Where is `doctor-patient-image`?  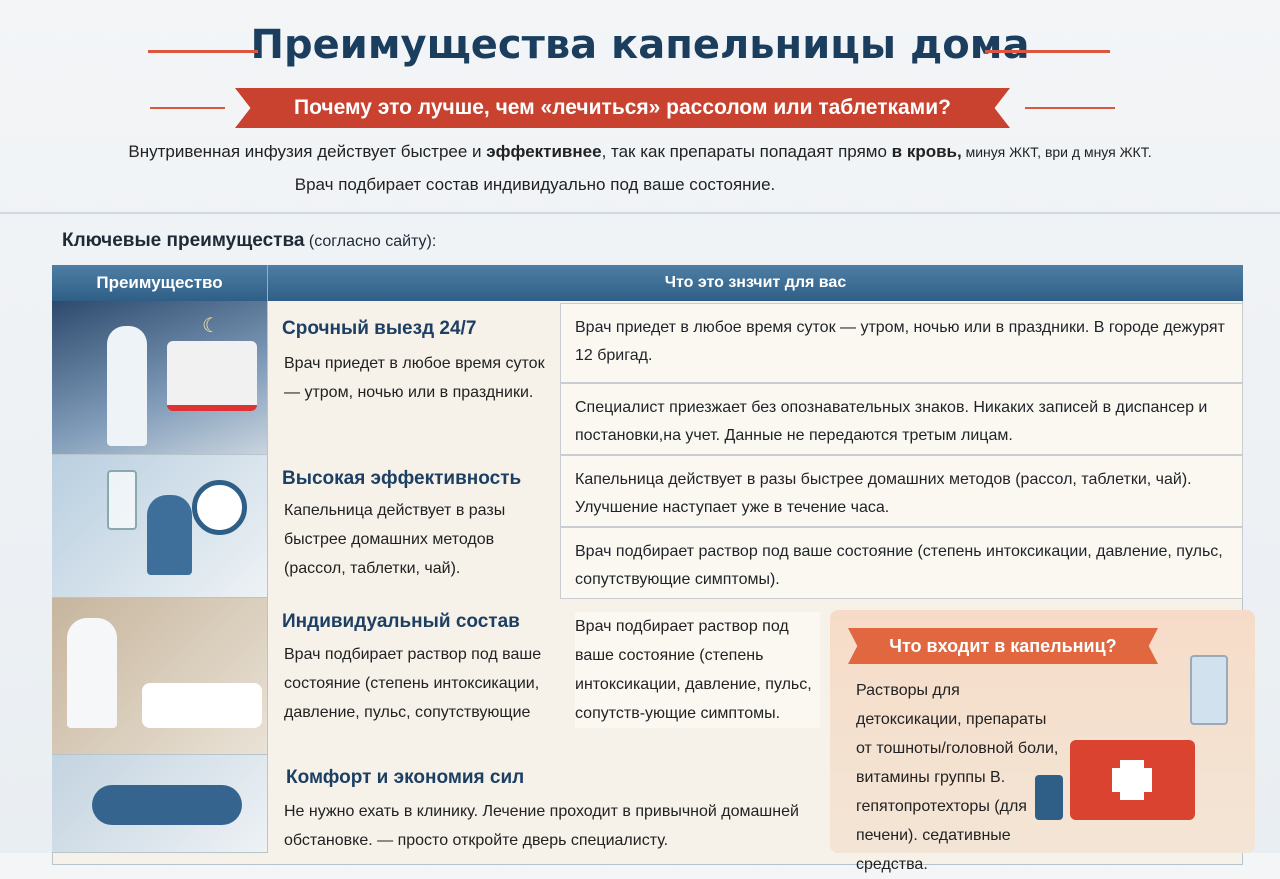
doctor-patient-image is located at coordinates (160, 676).